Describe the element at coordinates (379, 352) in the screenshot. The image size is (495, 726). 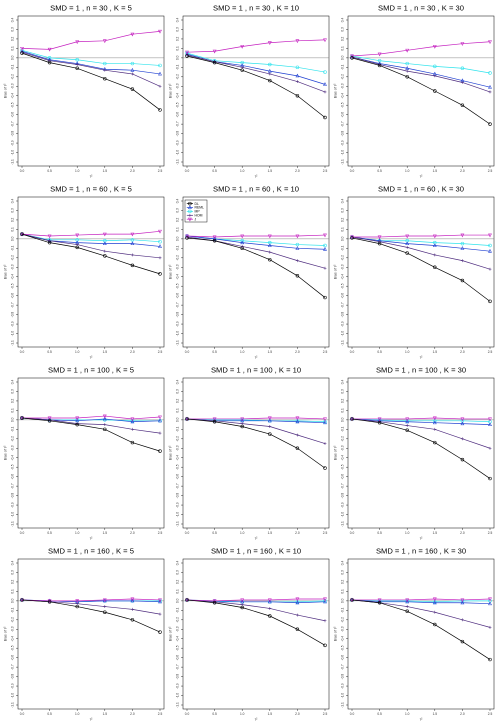
I see `x-tick-label: 0.5` at that location.